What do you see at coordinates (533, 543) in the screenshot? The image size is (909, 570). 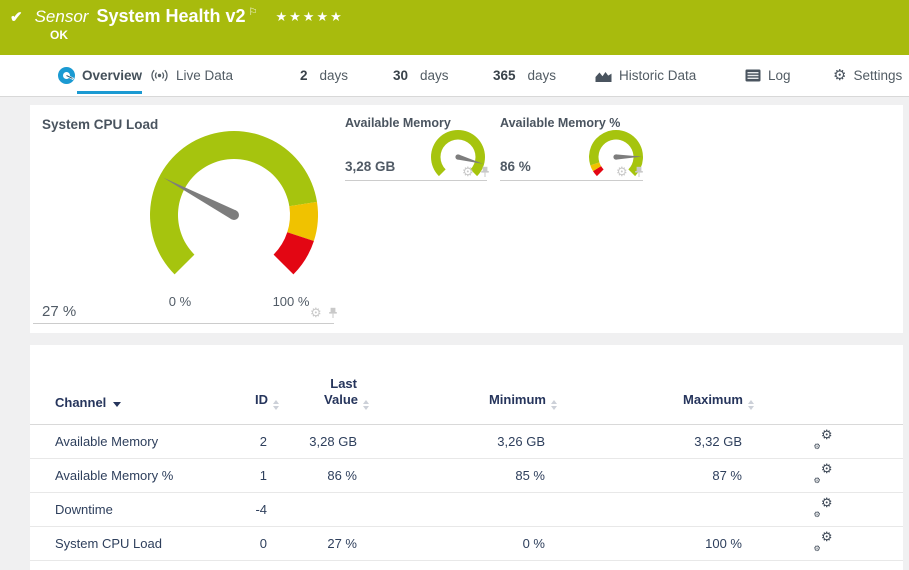 I see `channel-minimum: 0 %` at bounding box center [533, 543].